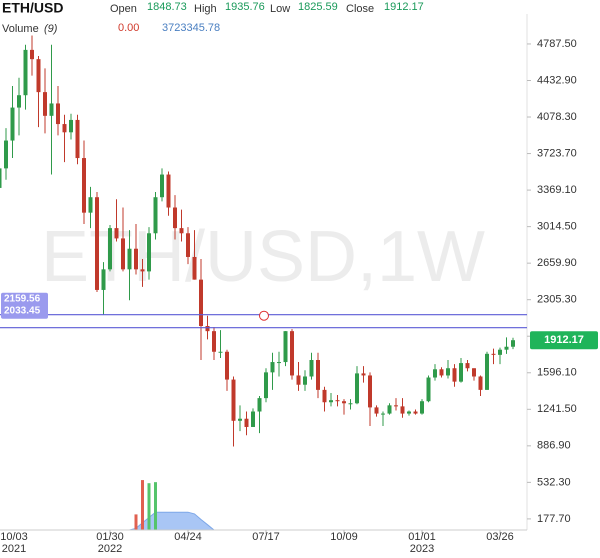 The width and height of the screenshot is (600, 558). Describe the element at coordinates (557, 117) in the screenshot. I see `y-tick-label: 4078.30` at that location.